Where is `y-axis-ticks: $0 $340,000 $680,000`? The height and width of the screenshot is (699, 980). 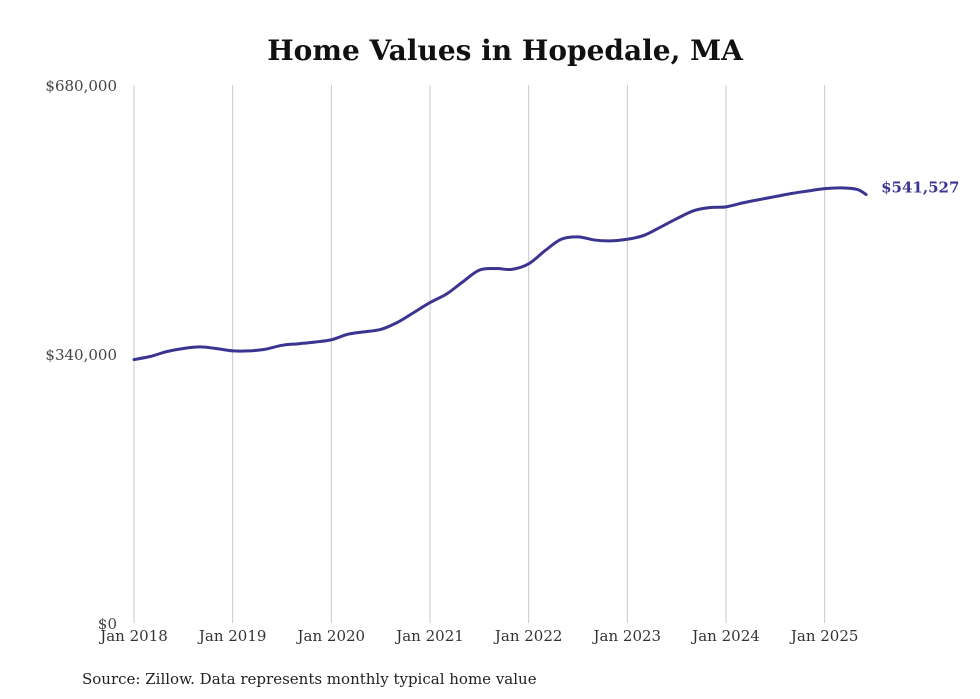 y-axis-ticks: $0 $340,000 $680,000 is located at coordinates (81, 355).